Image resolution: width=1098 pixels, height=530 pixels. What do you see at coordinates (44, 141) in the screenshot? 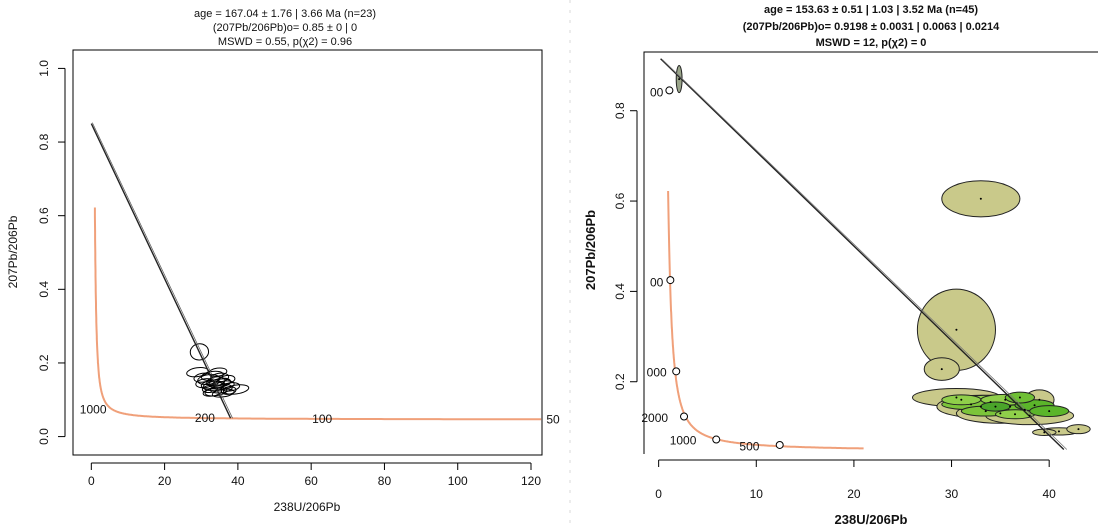
I see `left-y-tick-label: 0.8` at bounding box center [44, 141].